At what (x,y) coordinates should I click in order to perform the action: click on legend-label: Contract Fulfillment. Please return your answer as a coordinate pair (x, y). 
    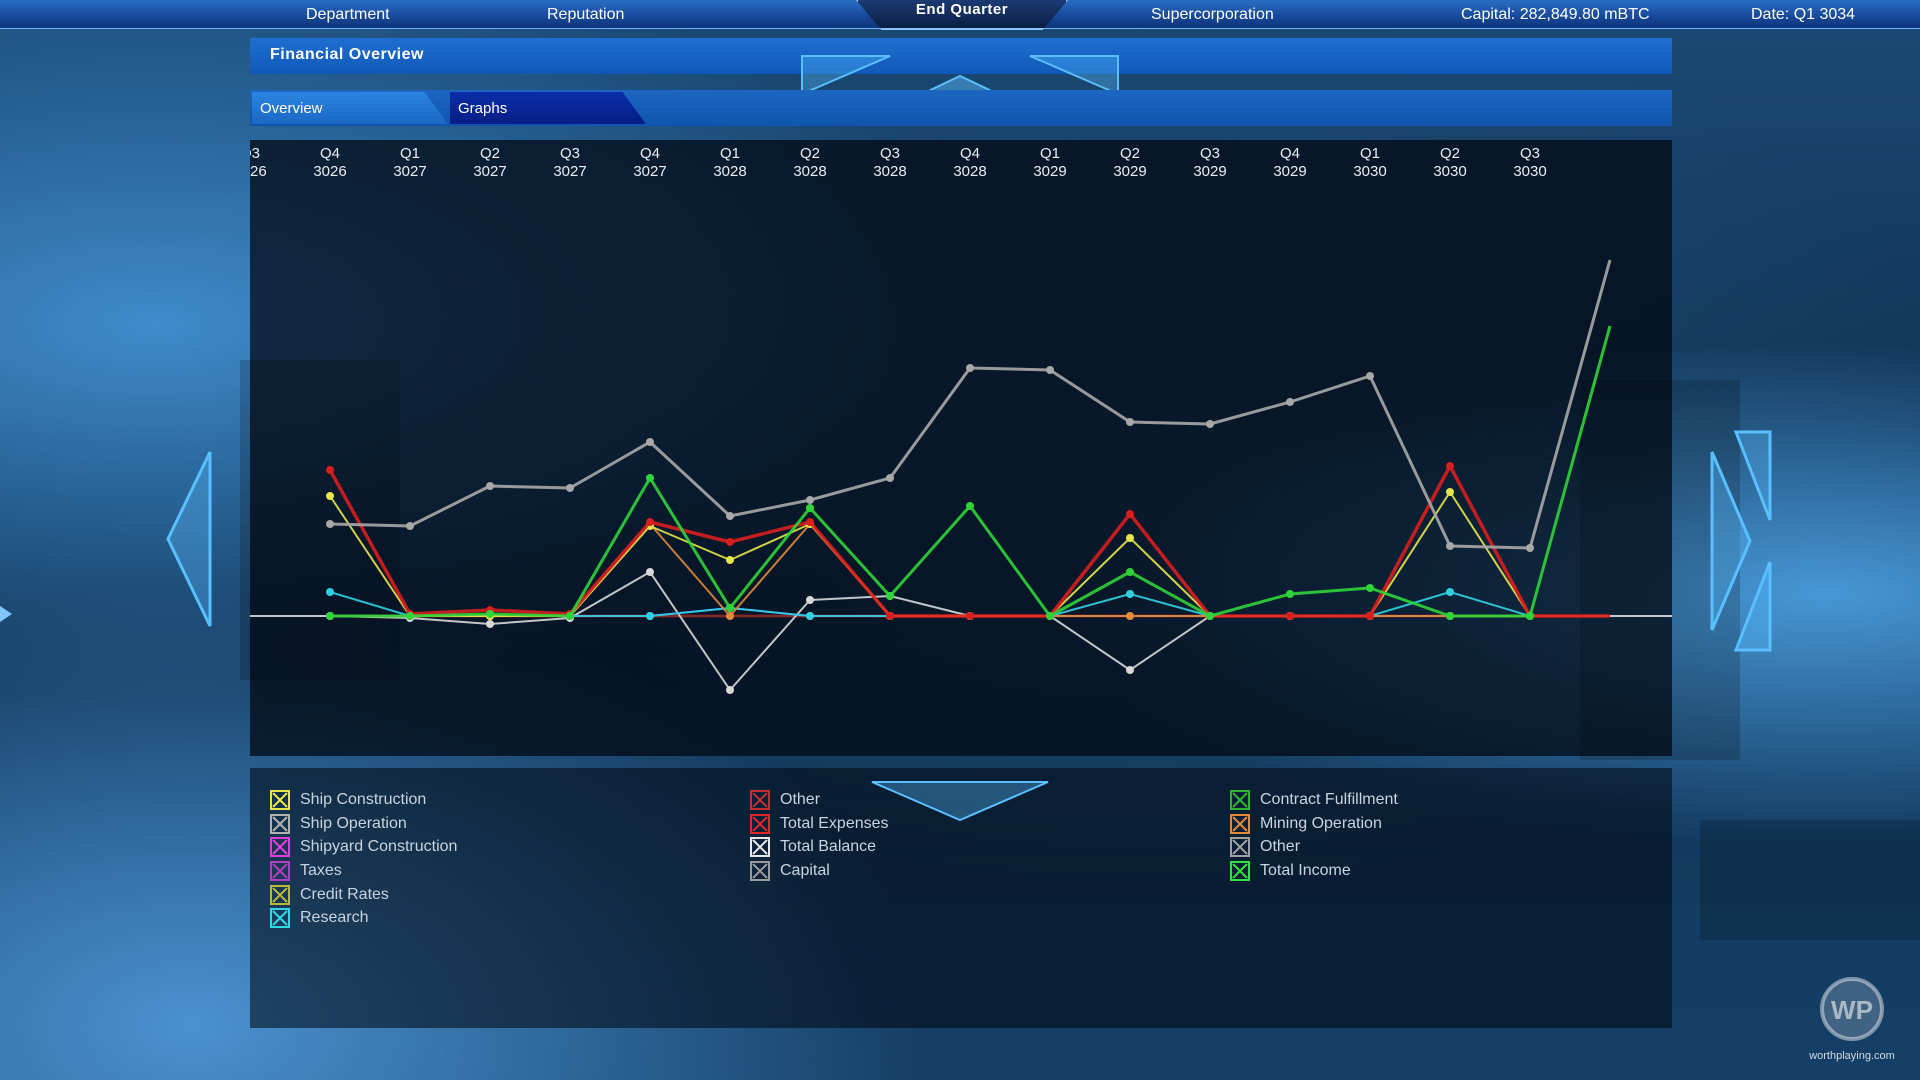
    Looking at the image, I should click on (1329, 799).